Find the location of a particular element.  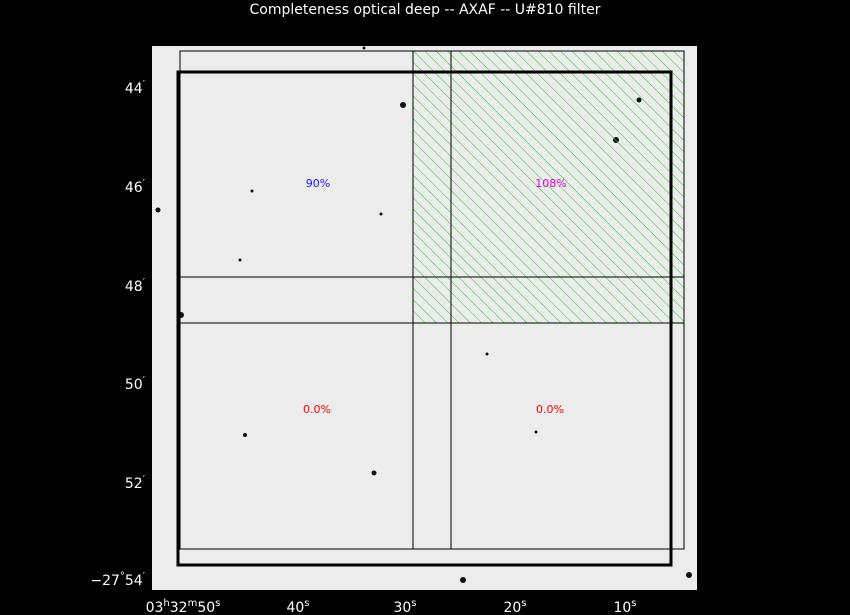

x-tick-label: 40s is located at coordinates (297, 606).